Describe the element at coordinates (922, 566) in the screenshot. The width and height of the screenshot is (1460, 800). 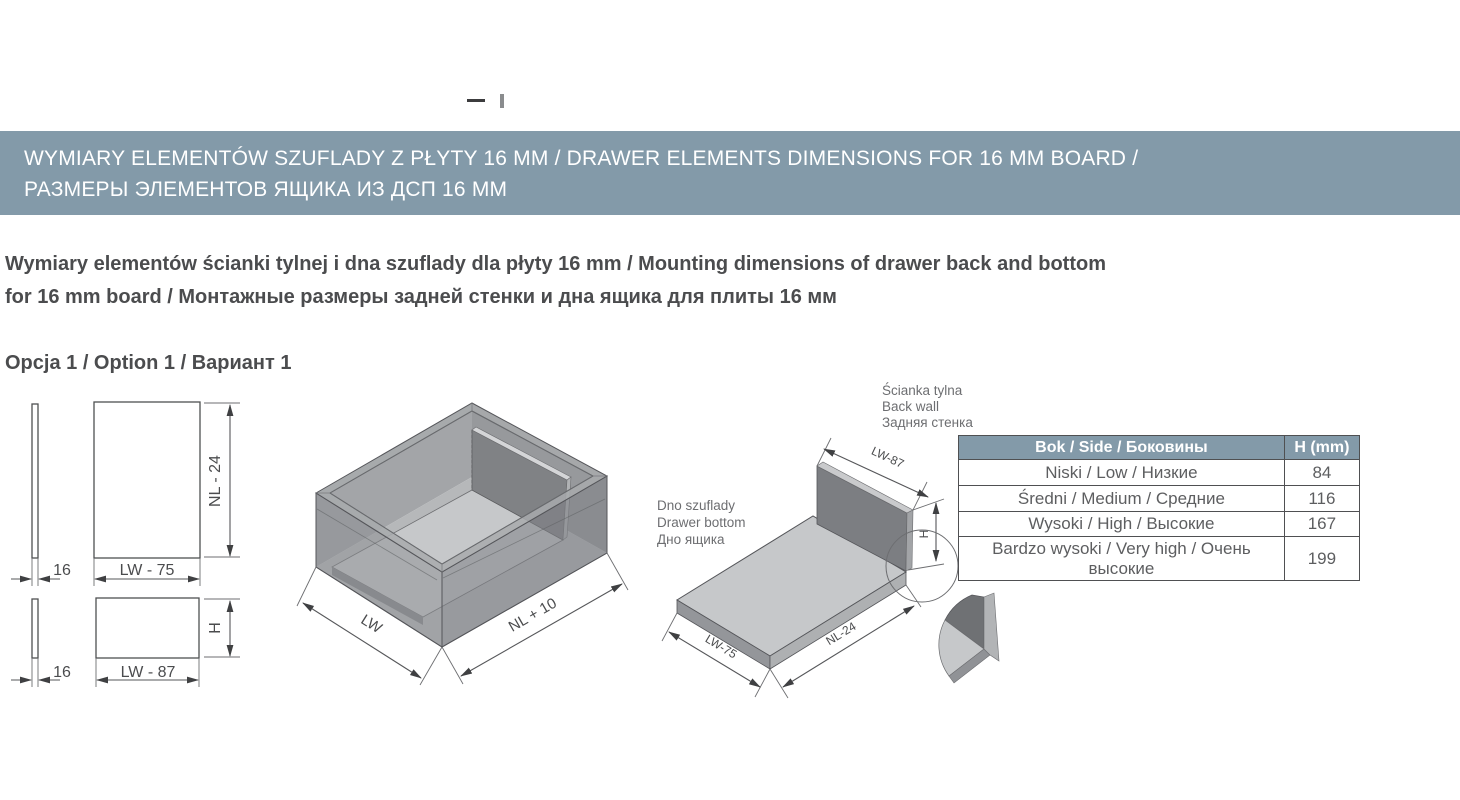
I see `detail-circle` at that location.